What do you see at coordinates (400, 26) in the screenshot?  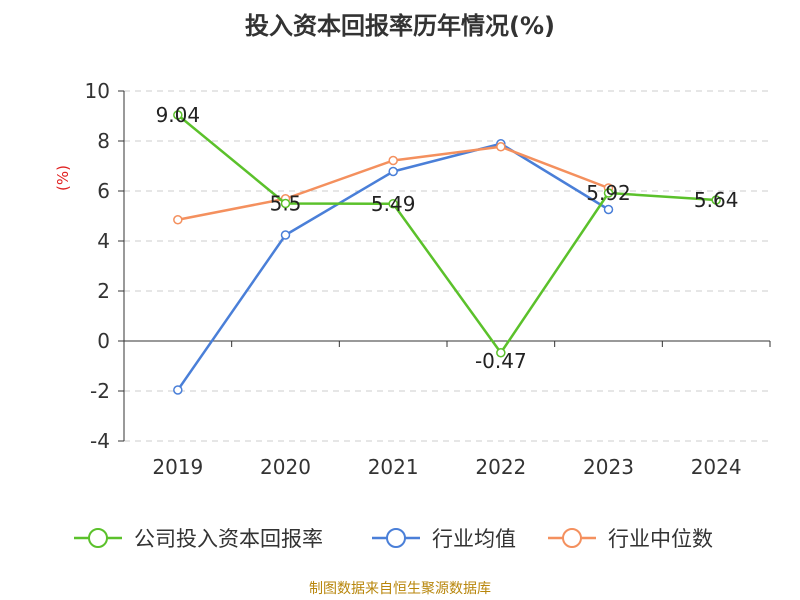 I see `chart-title: 投入资本回报率历年情况(%)` at bounding box center [400, 26].